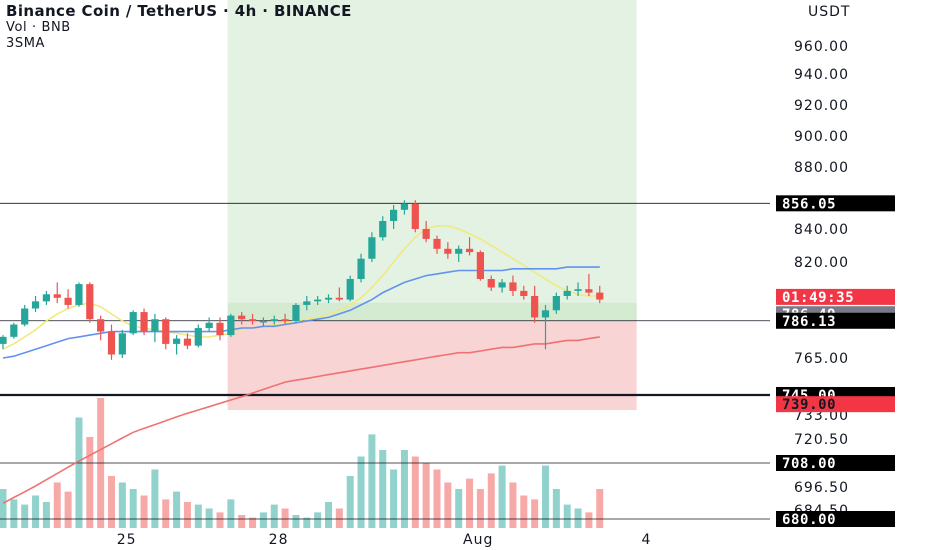 The width and height of the screenshot is (932, 550). What do you see at coordinates (821, 75) in the screenshot?
I see `price-tick-label: 940.00` at bounding box center [821, 75].